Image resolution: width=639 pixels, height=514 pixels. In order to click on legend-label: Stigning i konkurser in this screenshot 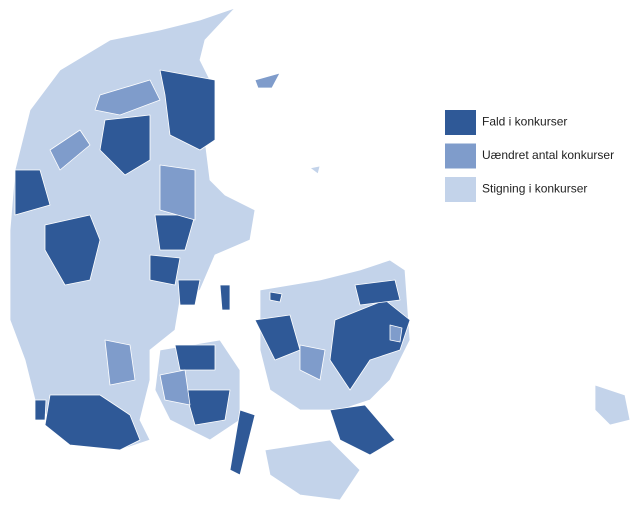, I will do `click(534, 189)`.